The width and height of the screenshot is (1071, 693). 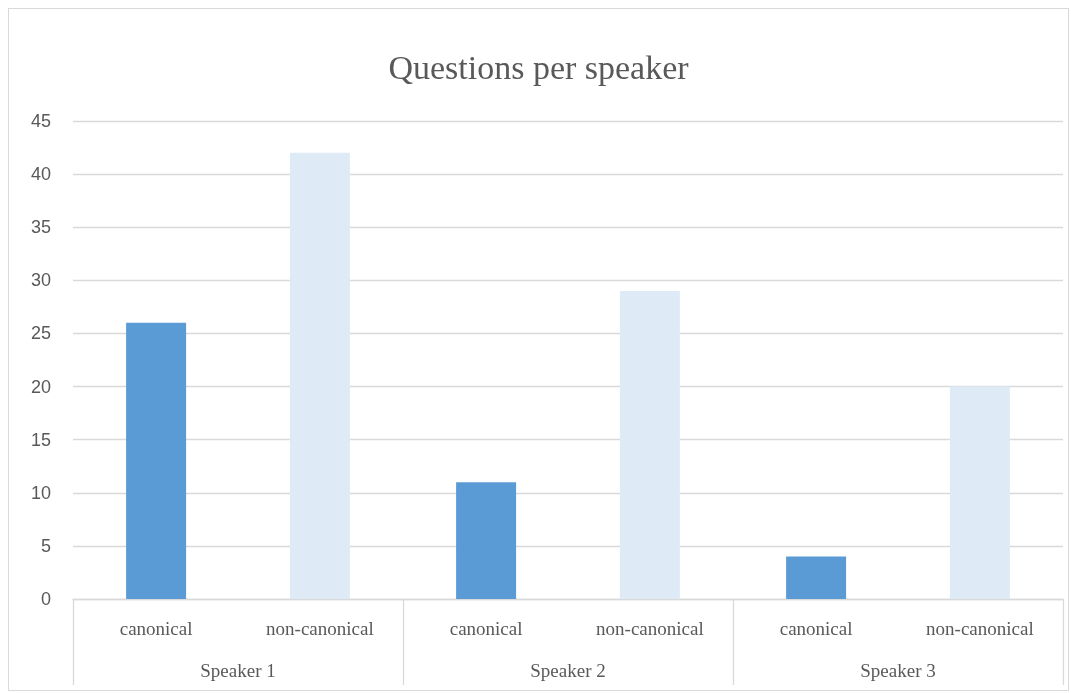 What do you see at coordinates (40, 386) in the screenshot?
I see `y-tick-label: 20` at bounding box center [40, 386].